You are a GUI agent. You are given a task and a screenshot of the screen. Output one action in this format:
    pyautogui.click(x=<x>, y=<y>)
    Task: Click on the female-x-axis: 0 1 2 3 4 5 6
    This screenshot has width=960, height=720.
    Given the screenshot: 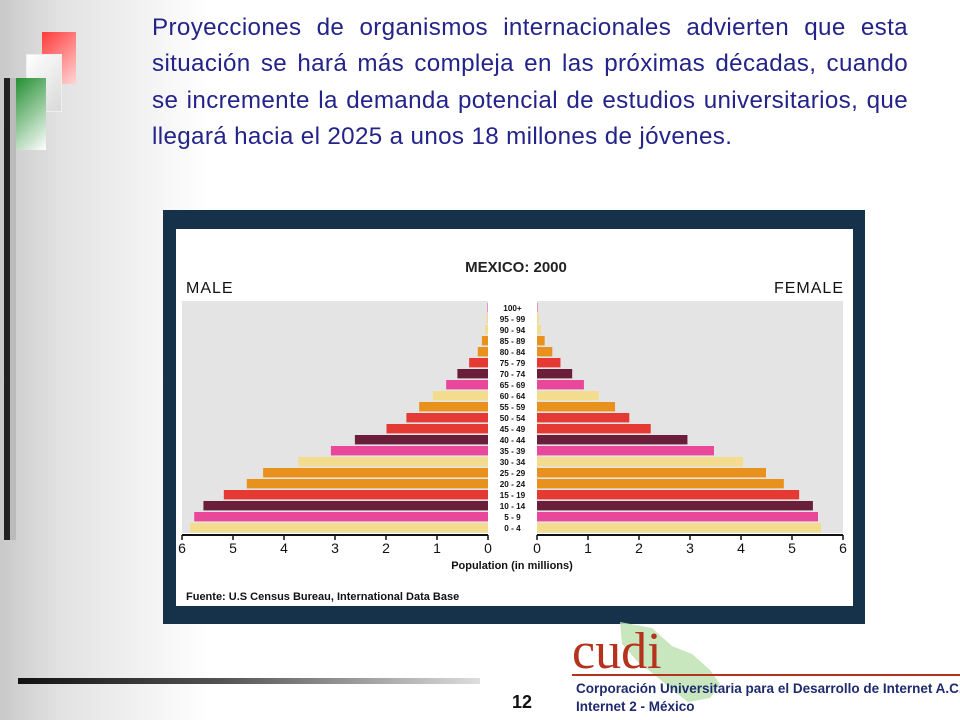 What is the action you would take?
    pyautogui.click(x=690, y=545)
    